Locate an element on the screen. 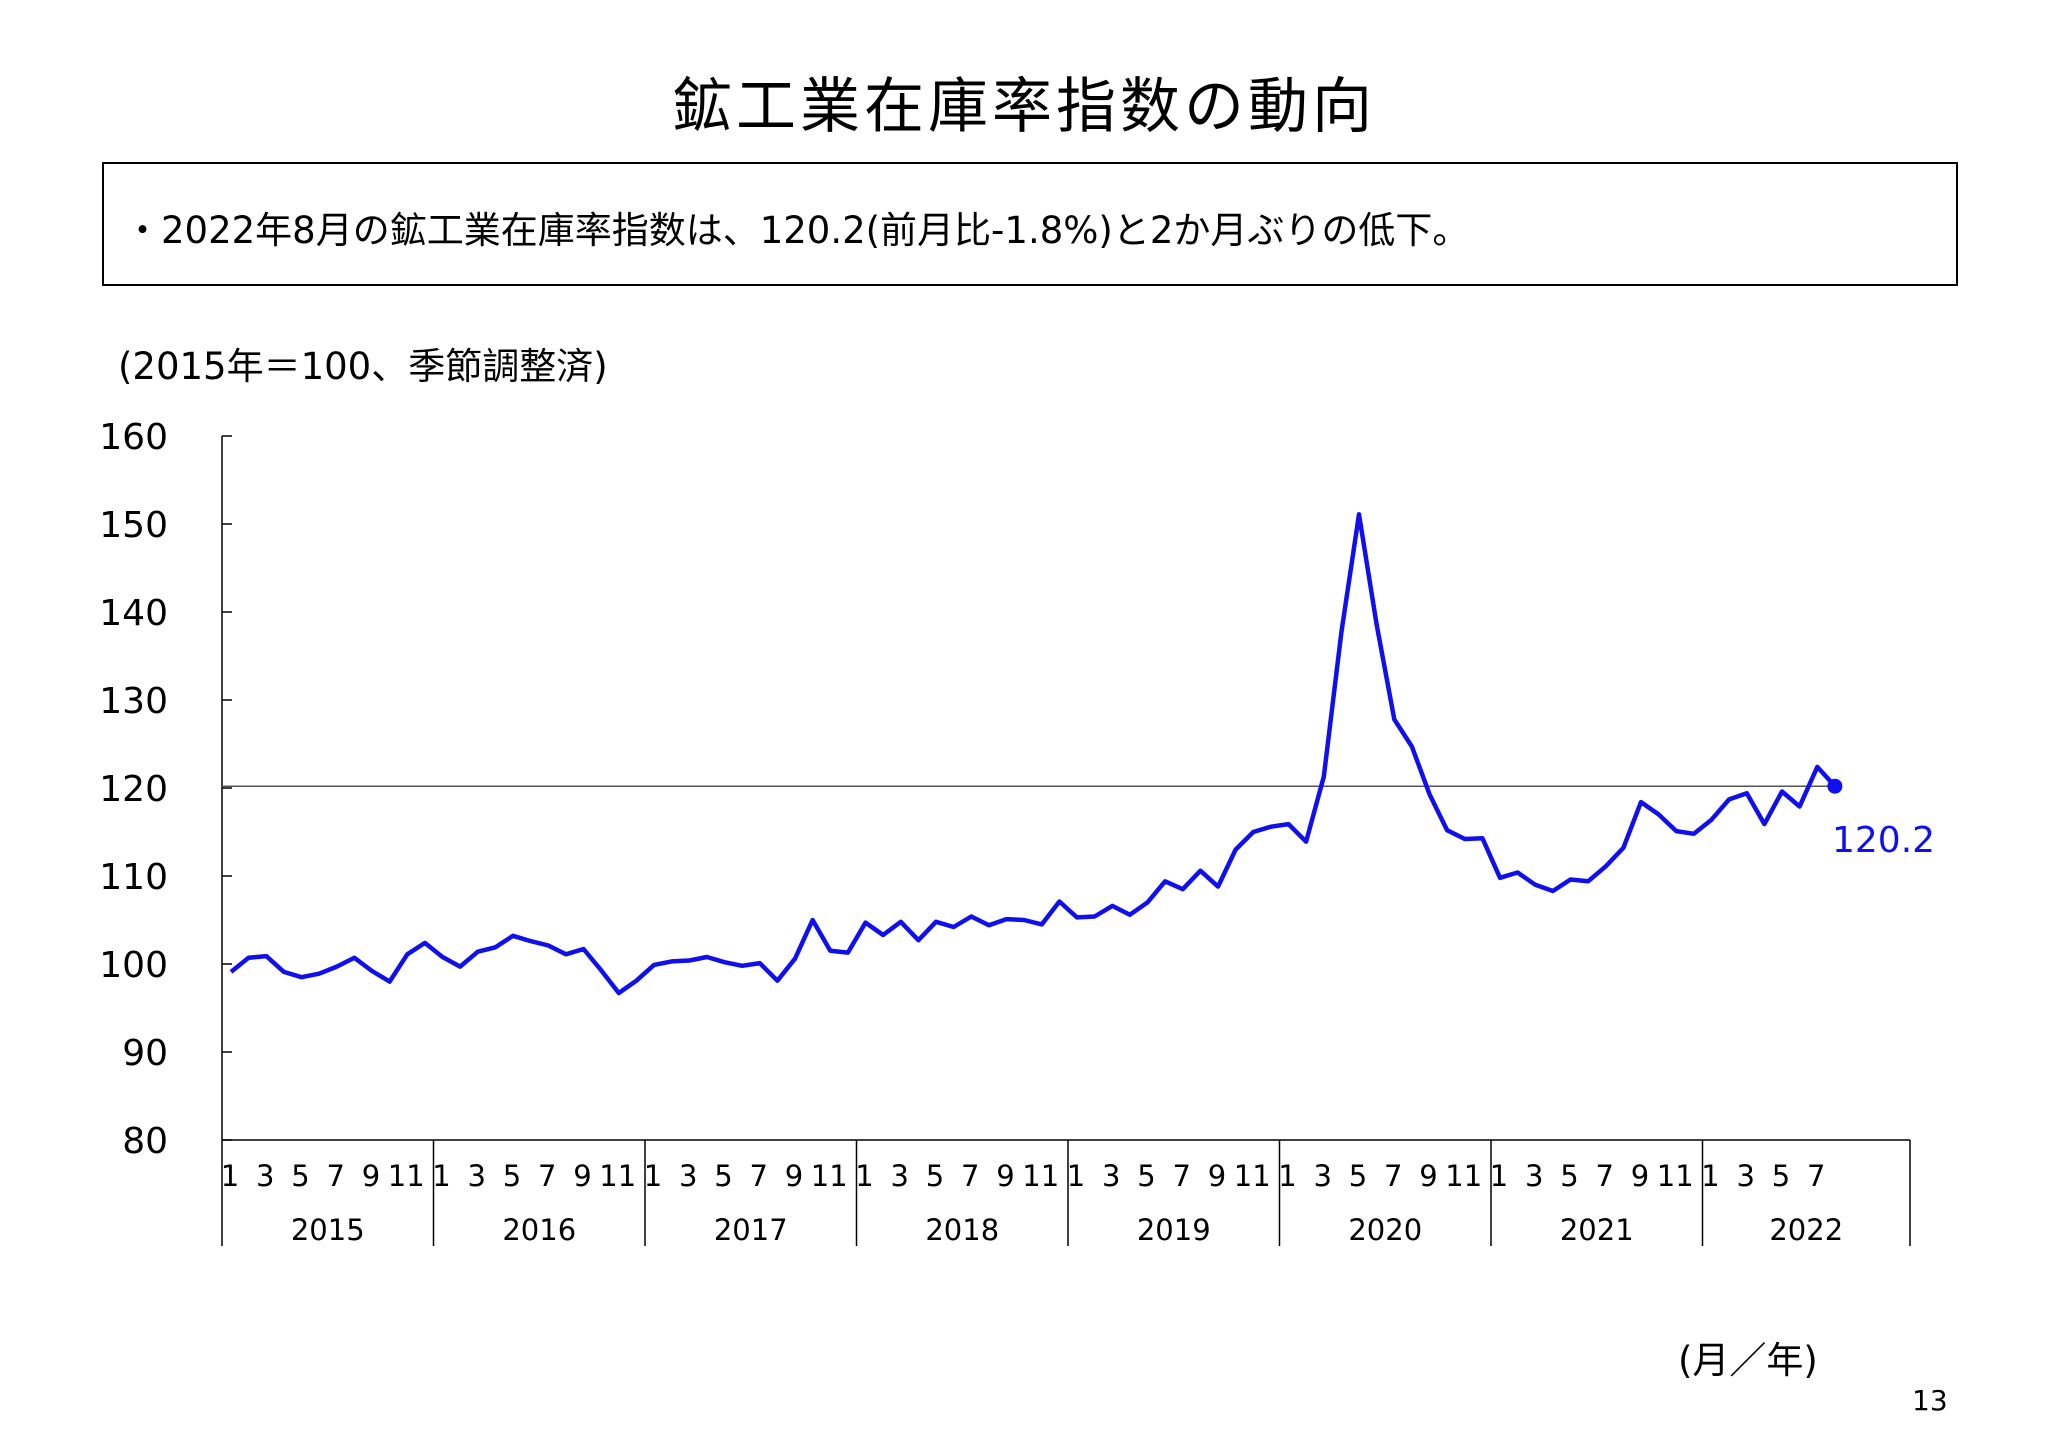 The width and height of the screenshot is (2048, 1448). latest-value-label: 120.2 is located at coordinates (1883, 840).